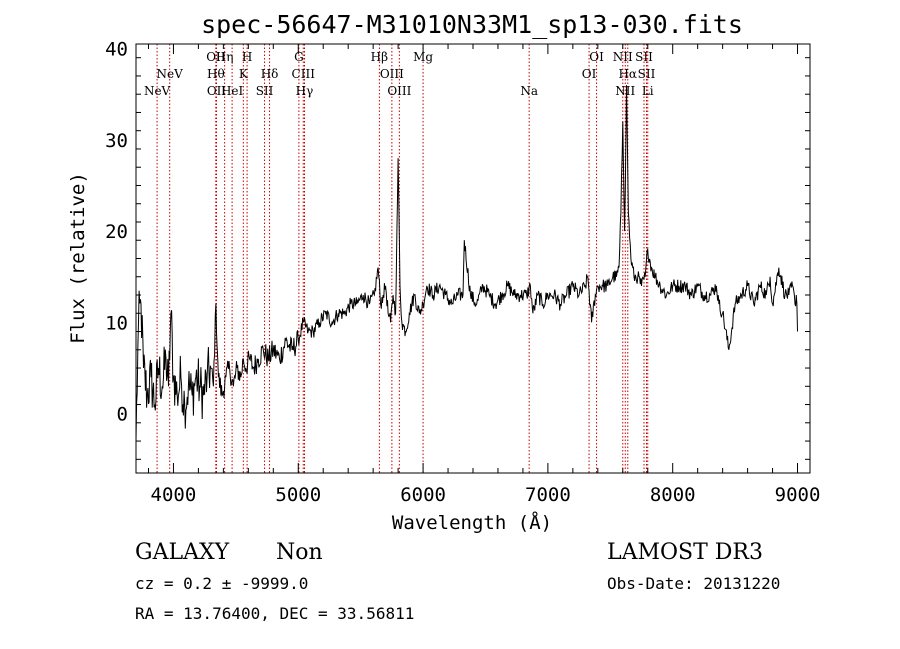 This screenshot has width=900, height=649. Describe the element at coordinates (270, 74) in the screenshot. I see `spectral-line-label: Hδ` at that location.